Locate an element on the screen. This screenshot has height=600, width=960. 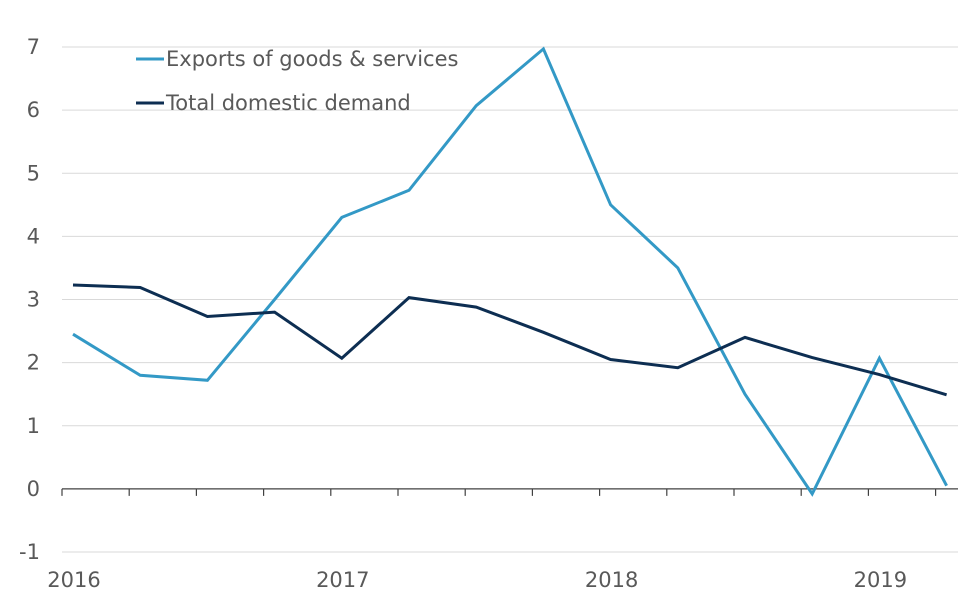
y-tick-label: 0 is located at coordinates (33, 489).